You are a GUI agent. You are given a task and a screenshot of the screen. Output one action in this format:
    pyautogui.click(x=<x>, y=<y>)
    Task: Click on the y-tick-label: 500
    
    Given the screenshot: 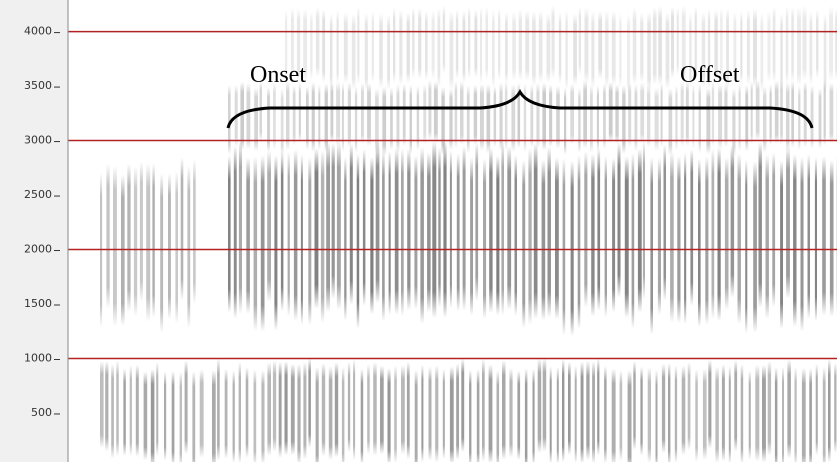 What is the action you would take?
    pyautogui.click(x=41, y=412)
    